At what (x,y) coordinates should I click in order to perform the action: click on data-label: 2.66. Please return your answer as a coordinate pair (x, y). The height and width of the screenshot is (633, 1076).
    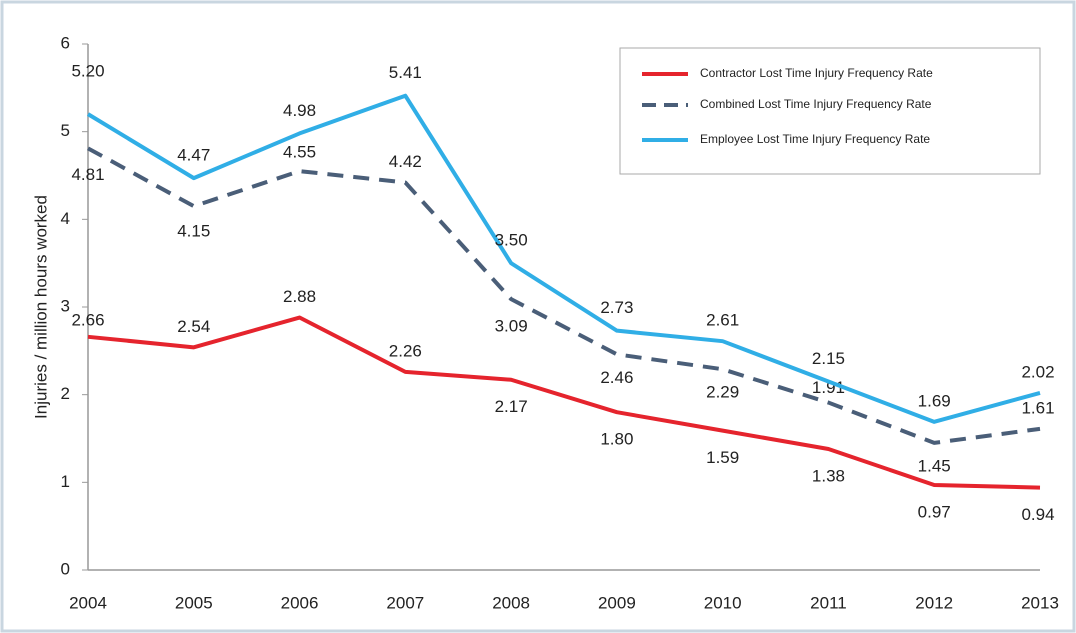
    Looking at the image, I should click on (87, 319).